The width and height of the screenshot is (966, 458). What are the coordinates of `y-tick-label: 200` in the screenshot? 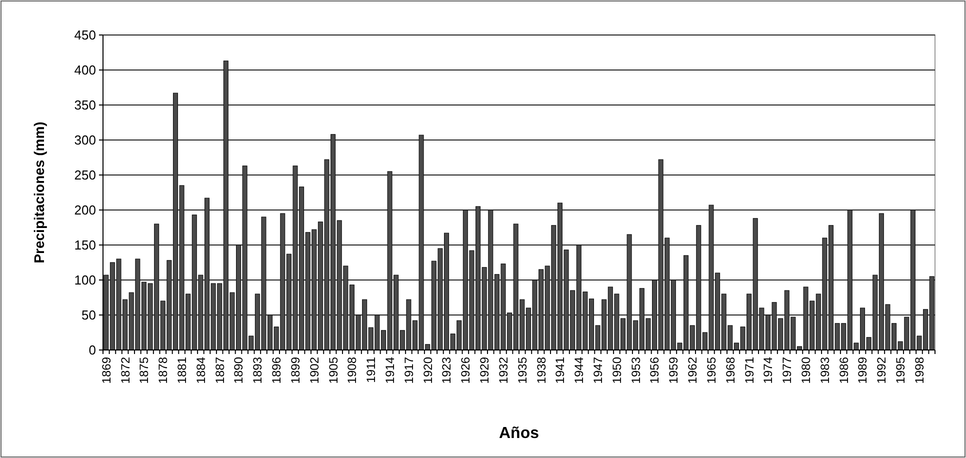 It's located at (85, 210).